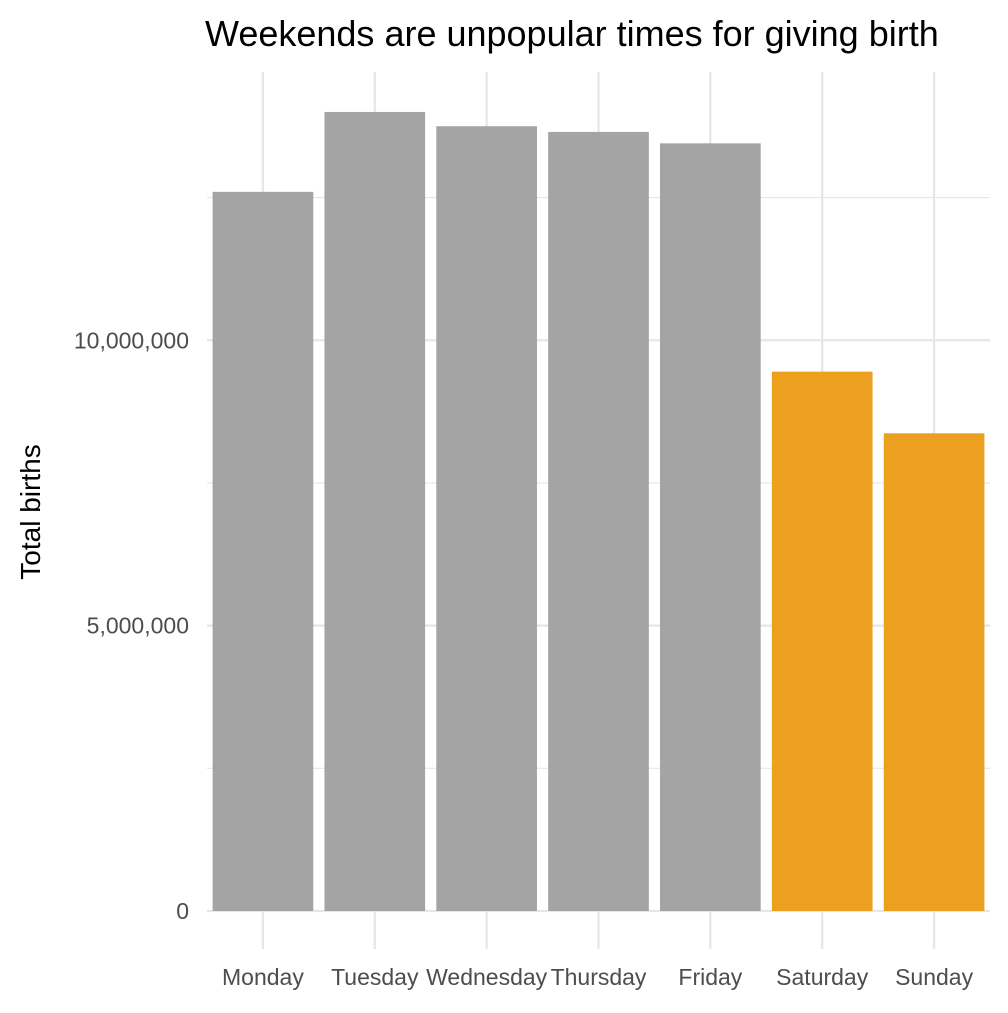 Image resolution: width=1008 pixels, height=1013 pixels. I want to click on bar-tuesday, so click(375, 511).